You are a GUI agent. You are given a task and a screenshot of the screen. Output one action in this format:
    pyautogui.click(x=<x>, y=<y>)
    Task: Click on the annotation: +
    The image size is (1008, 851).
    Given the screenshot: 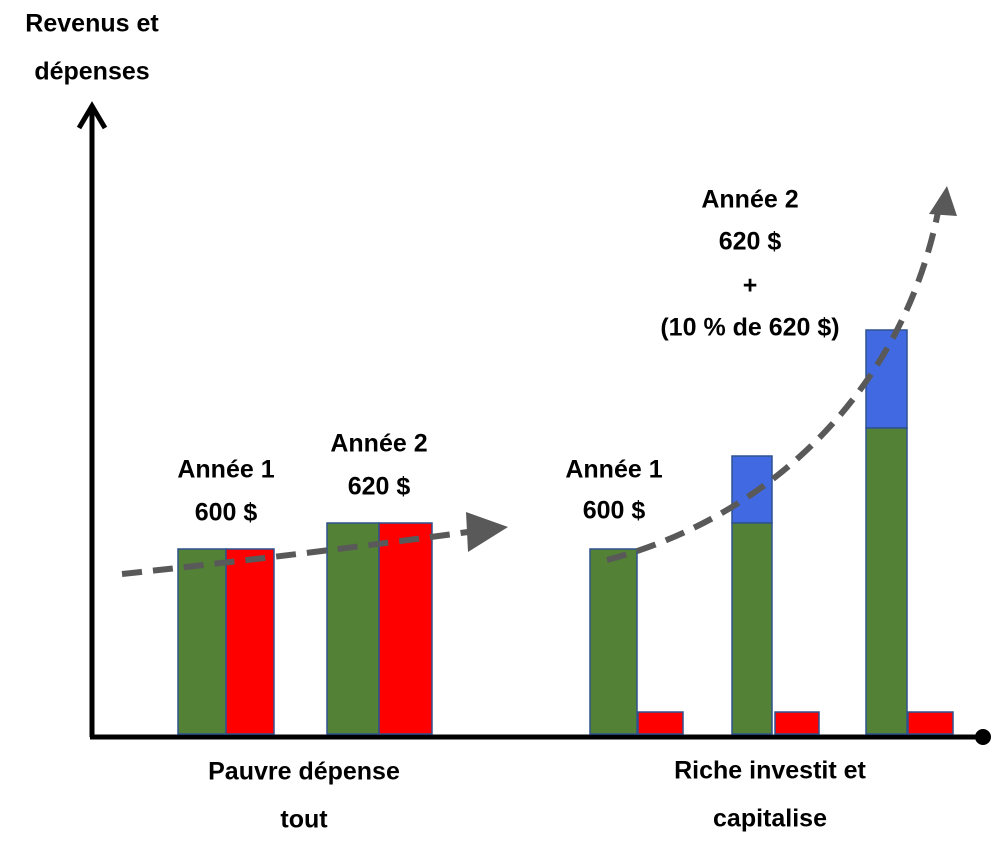 What is the action you would take?
    pyautogui.click(x=750, y=286)
    